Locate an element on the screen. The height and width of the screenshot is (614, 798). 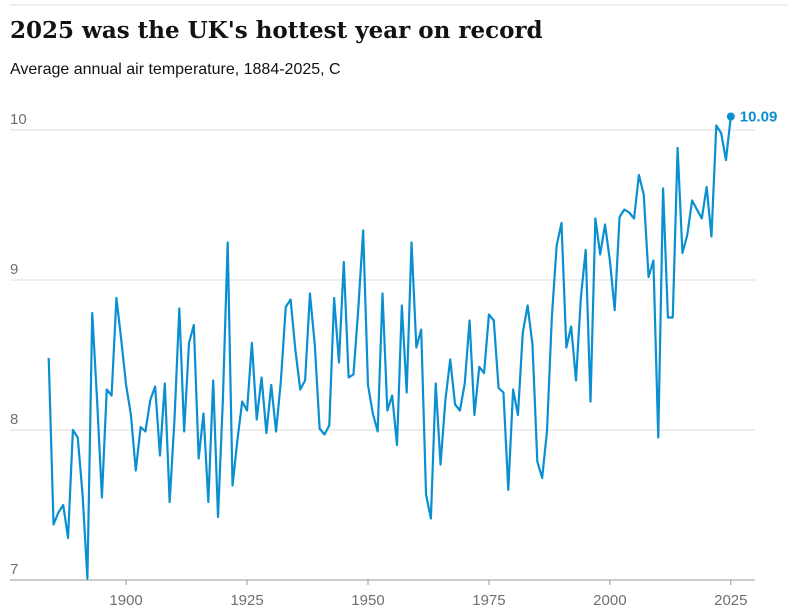
chart-title: 2025 was the UK's hottest year on record is located at coordinates (276, 30).